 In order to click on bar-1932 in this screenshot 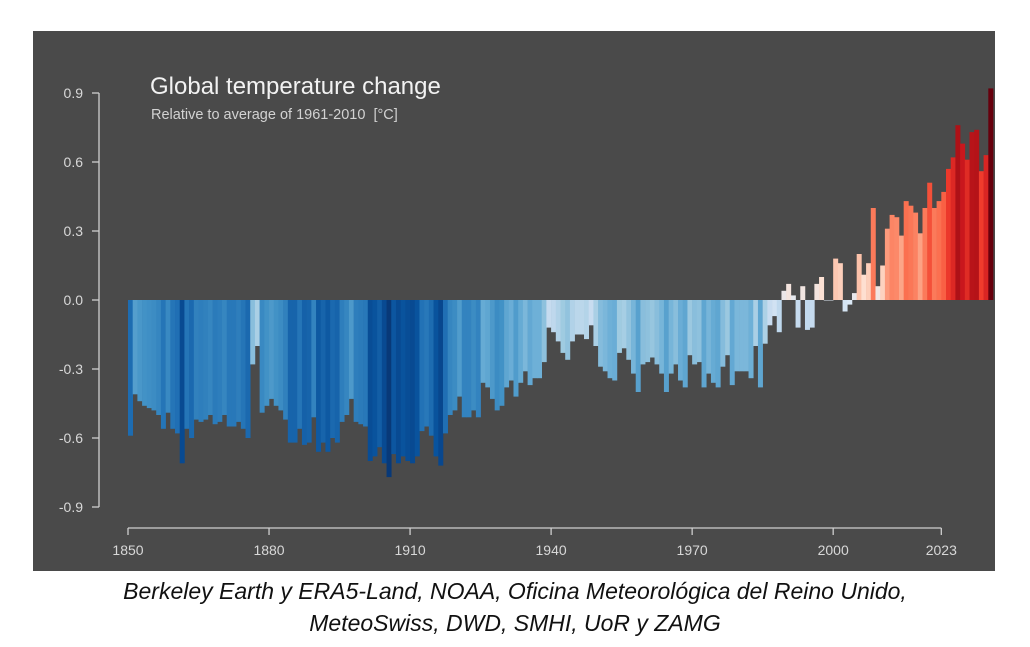, I will do `click(516, 348)`.